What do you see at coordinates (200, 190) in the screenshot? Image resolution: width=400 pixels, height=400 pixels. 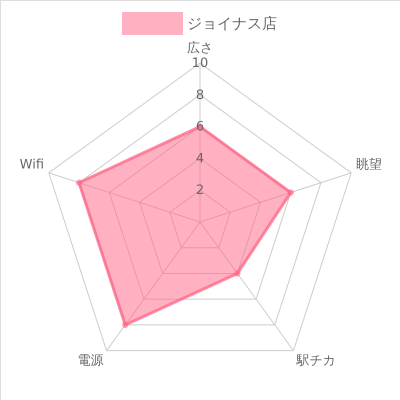 I see `y-tick-label: 2` at bounding box center [200, 190].